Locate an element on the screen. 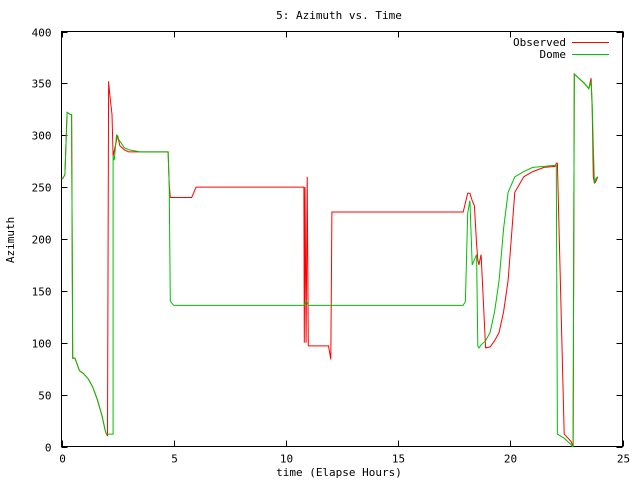 This screenshot has width=640, height=485. x-tick-label: 20 is located at coordinates (510, 459).